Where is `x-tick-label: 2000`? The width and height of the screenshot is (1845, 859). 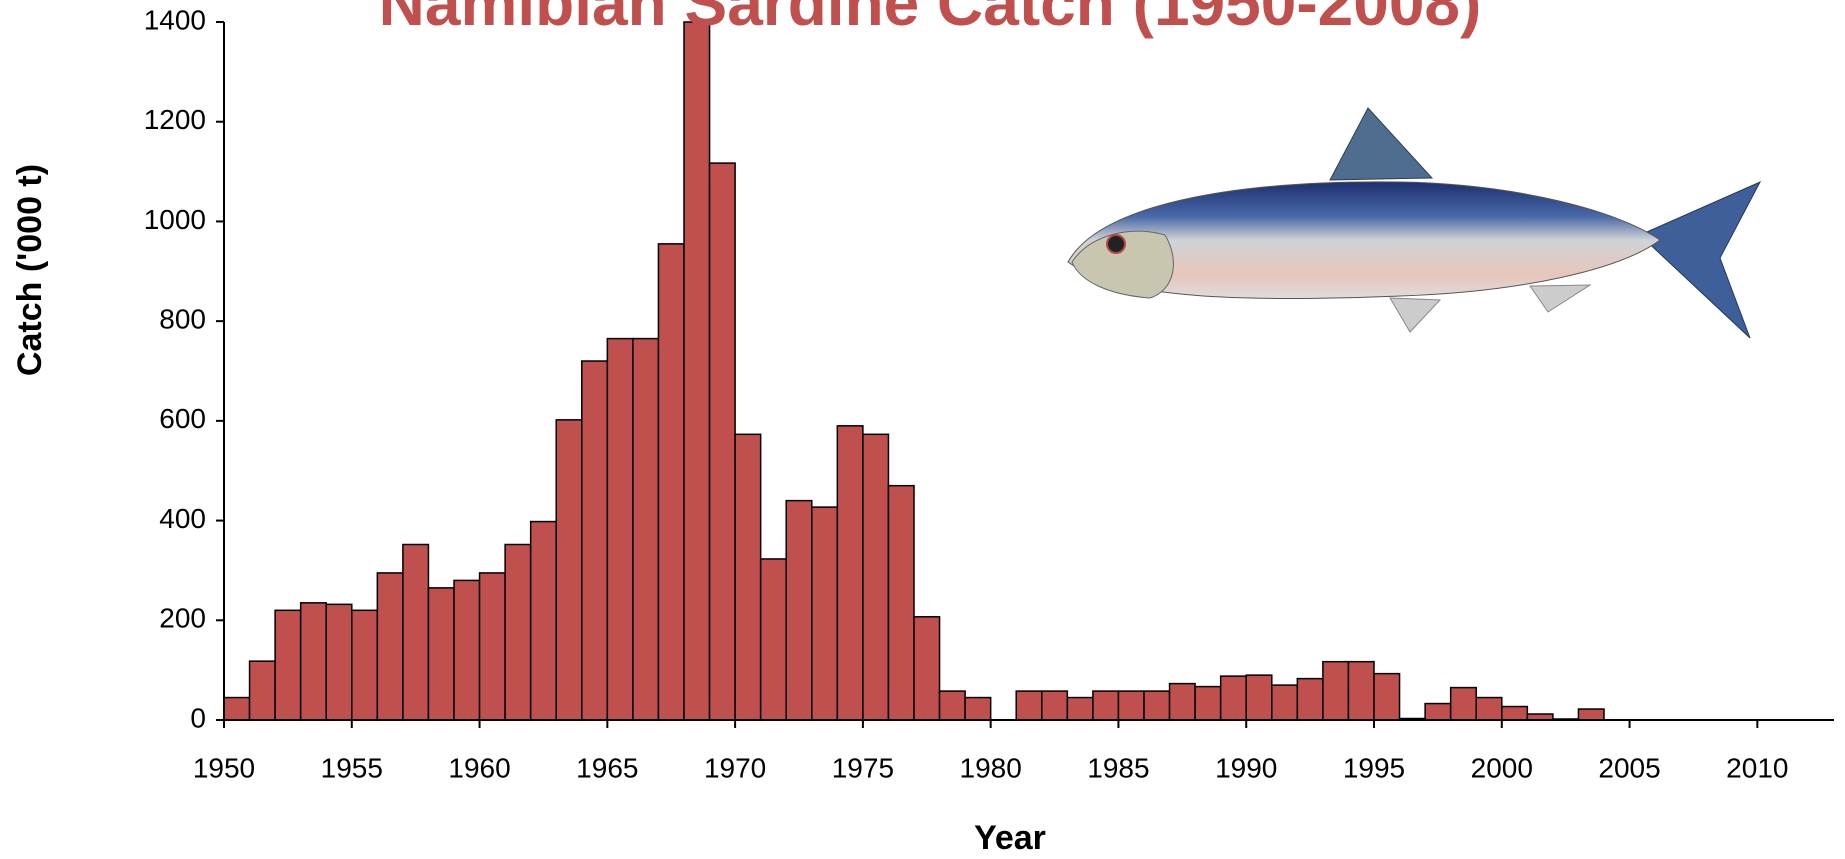
x-tick-label: 2000 is located at coordinates (1502, 767).